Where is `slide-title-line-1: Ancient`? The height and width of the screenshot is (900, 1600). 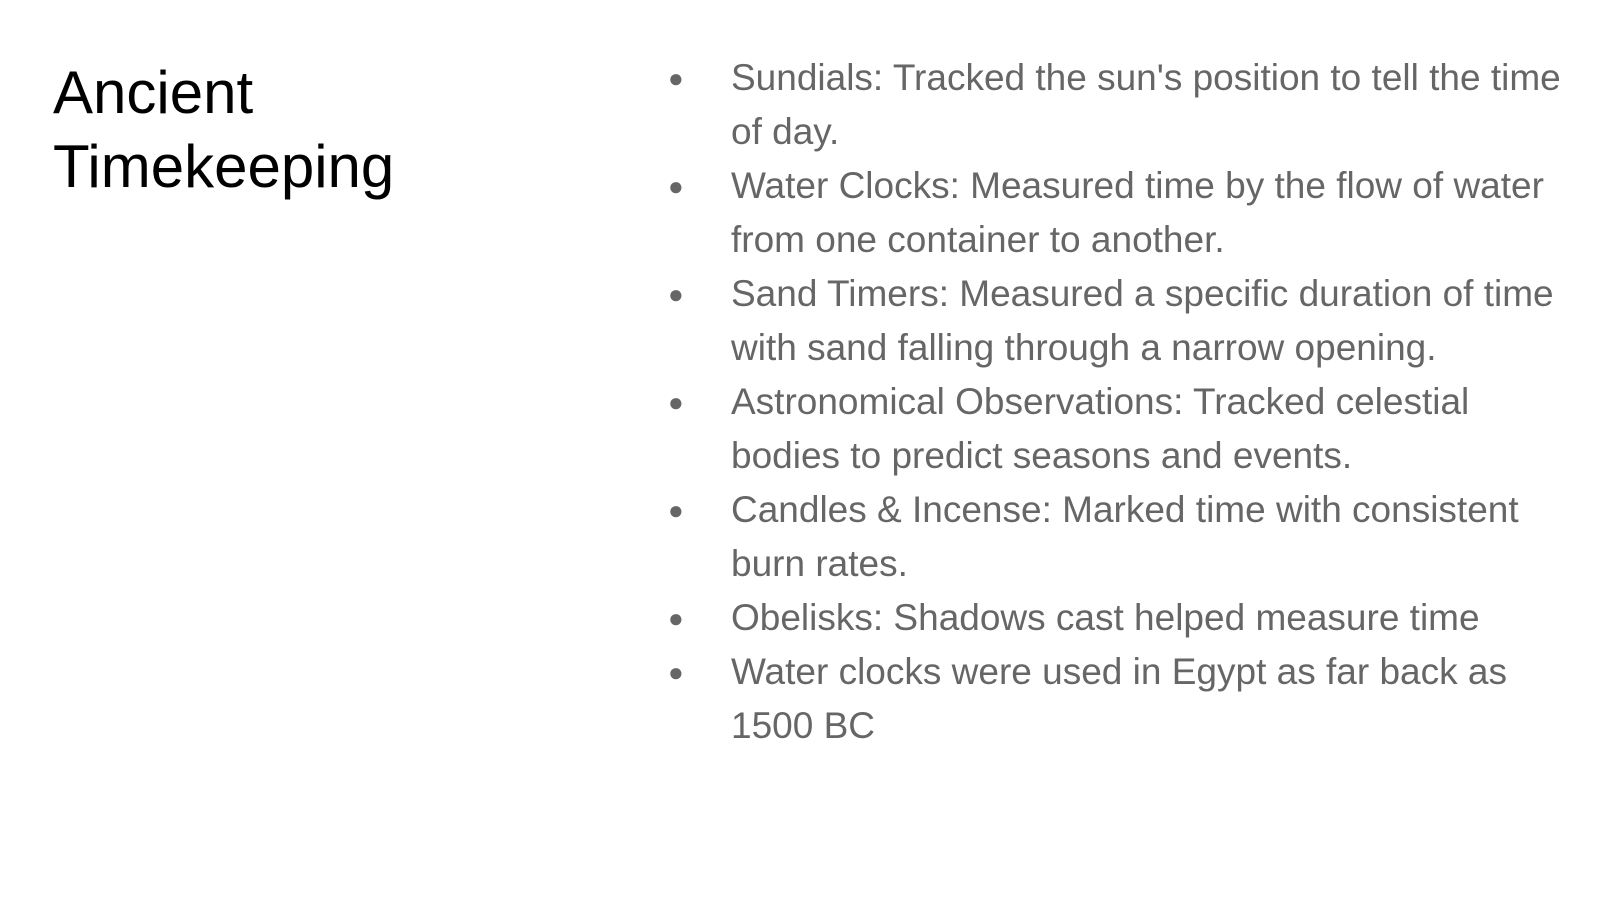
slide-title-line-1: Ancient is located at coordinates (153, 92).